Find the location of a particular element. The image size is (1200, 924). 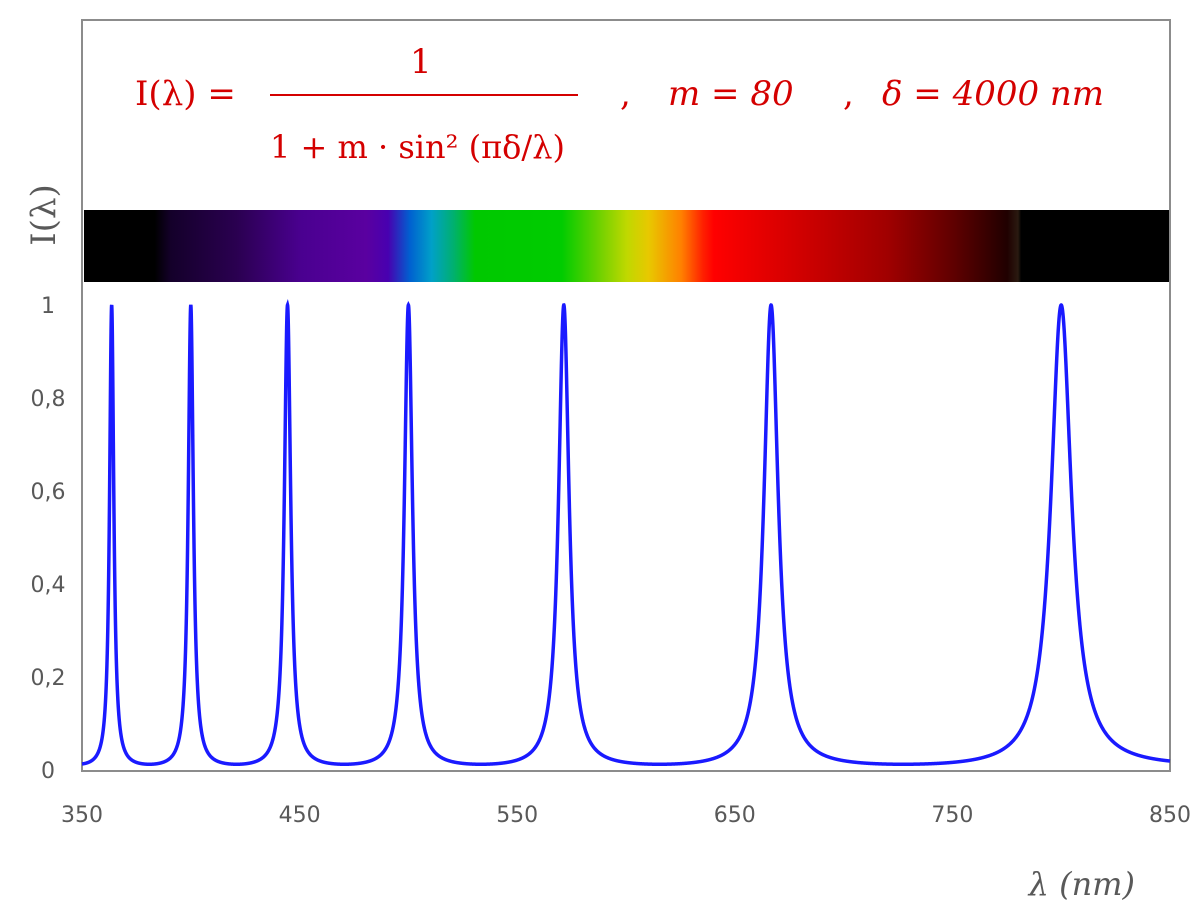

y-tick-label: 0,2 is located at coordinates (48, 678).